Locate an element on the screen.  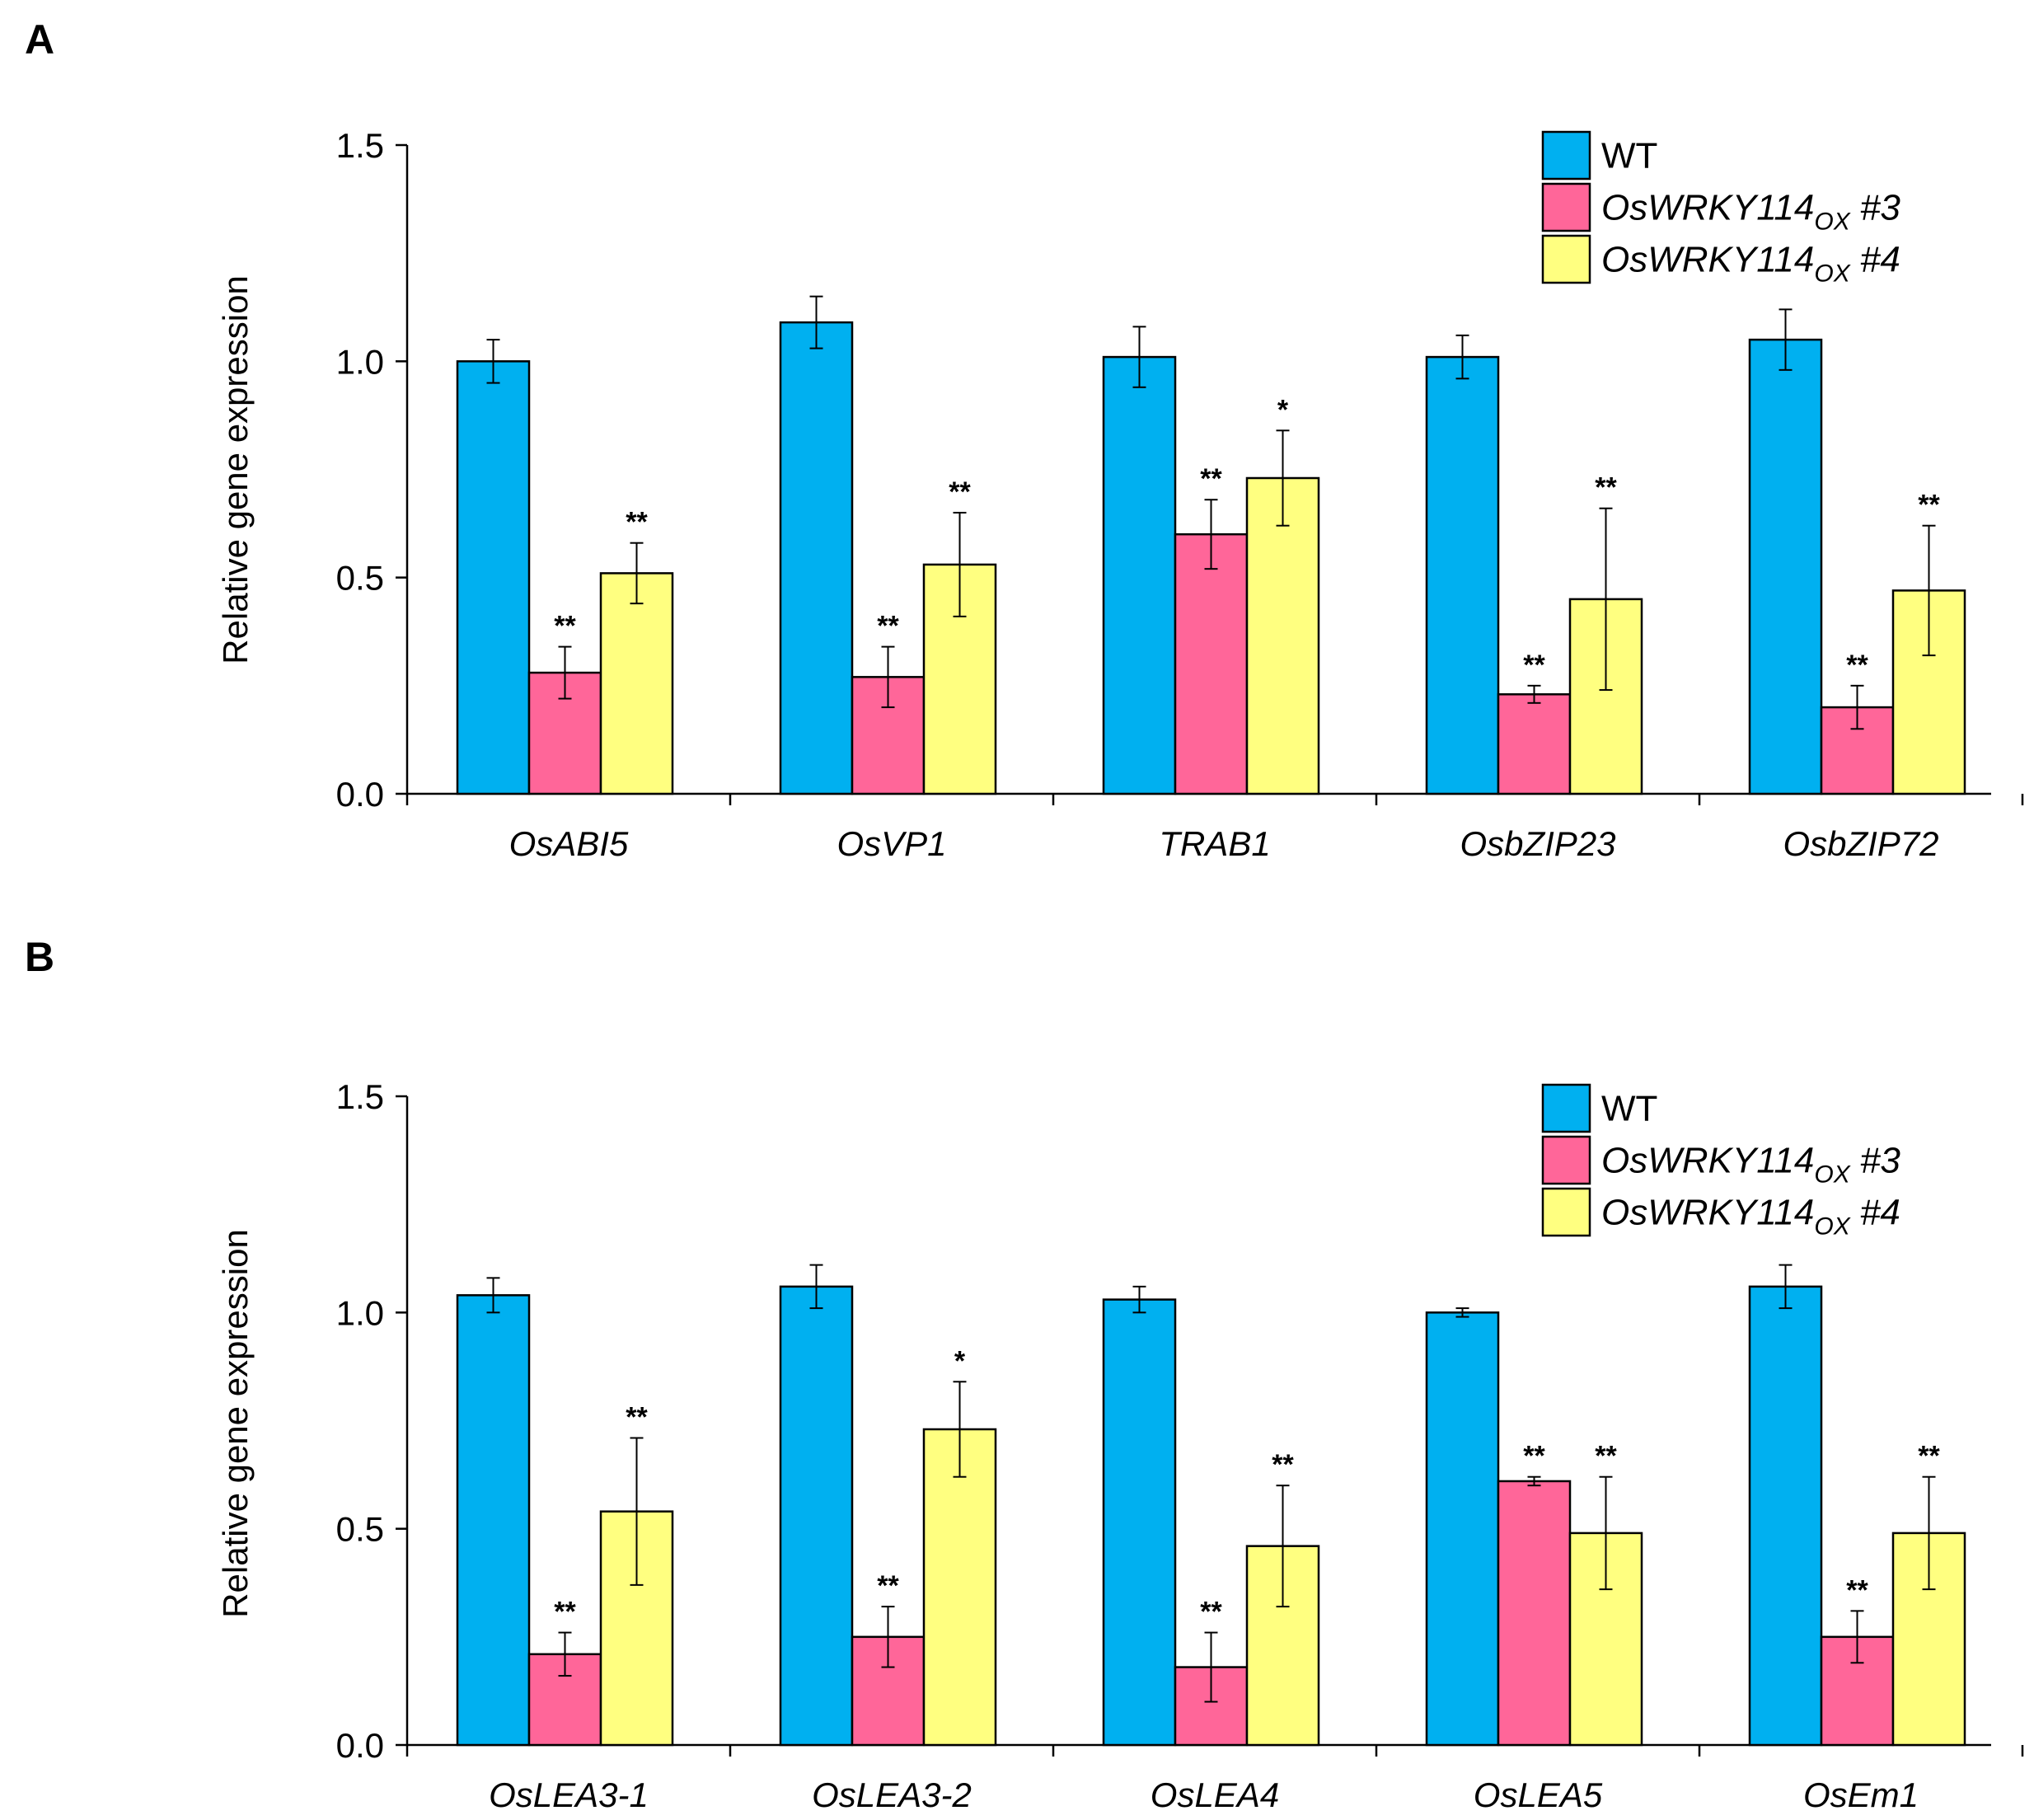
x-tick-label: OsLEA3-1 is located at coordinates (569, 1794).